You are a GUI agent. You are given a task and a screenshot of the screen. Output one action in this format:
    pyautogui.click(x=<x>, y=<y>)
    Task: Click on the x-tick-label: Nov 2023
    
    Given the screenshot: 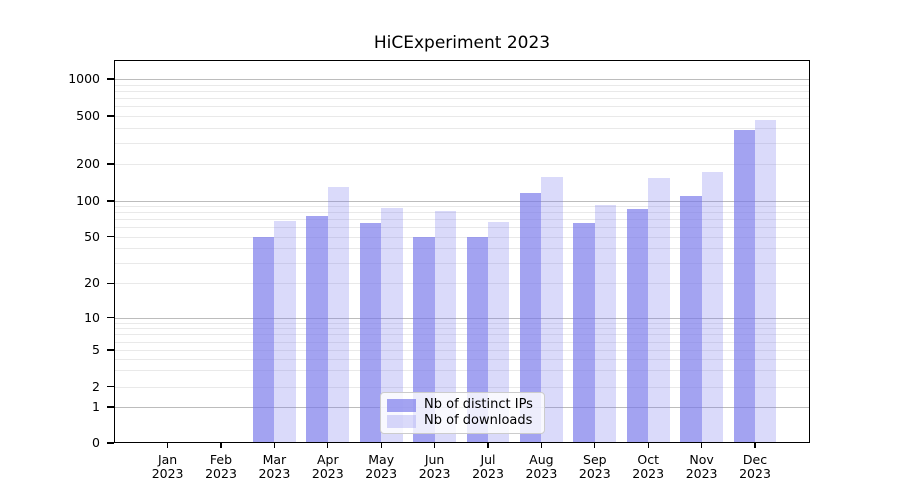 What is the action you would take?
    pyautogui.click(x=701, y=466)
    